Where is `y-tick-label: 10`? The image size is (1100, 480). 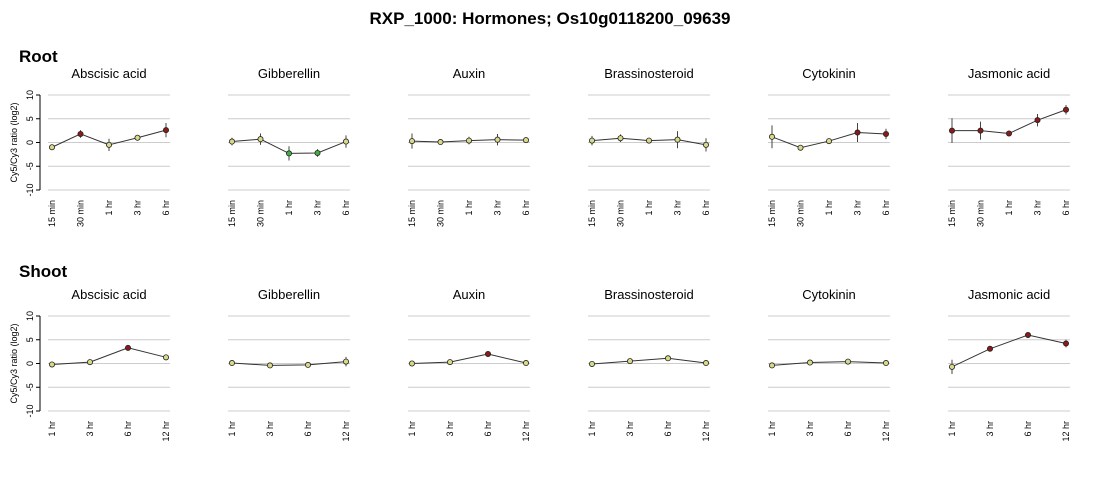 y-tick-label: 10 is located at coordinates (30, 316).